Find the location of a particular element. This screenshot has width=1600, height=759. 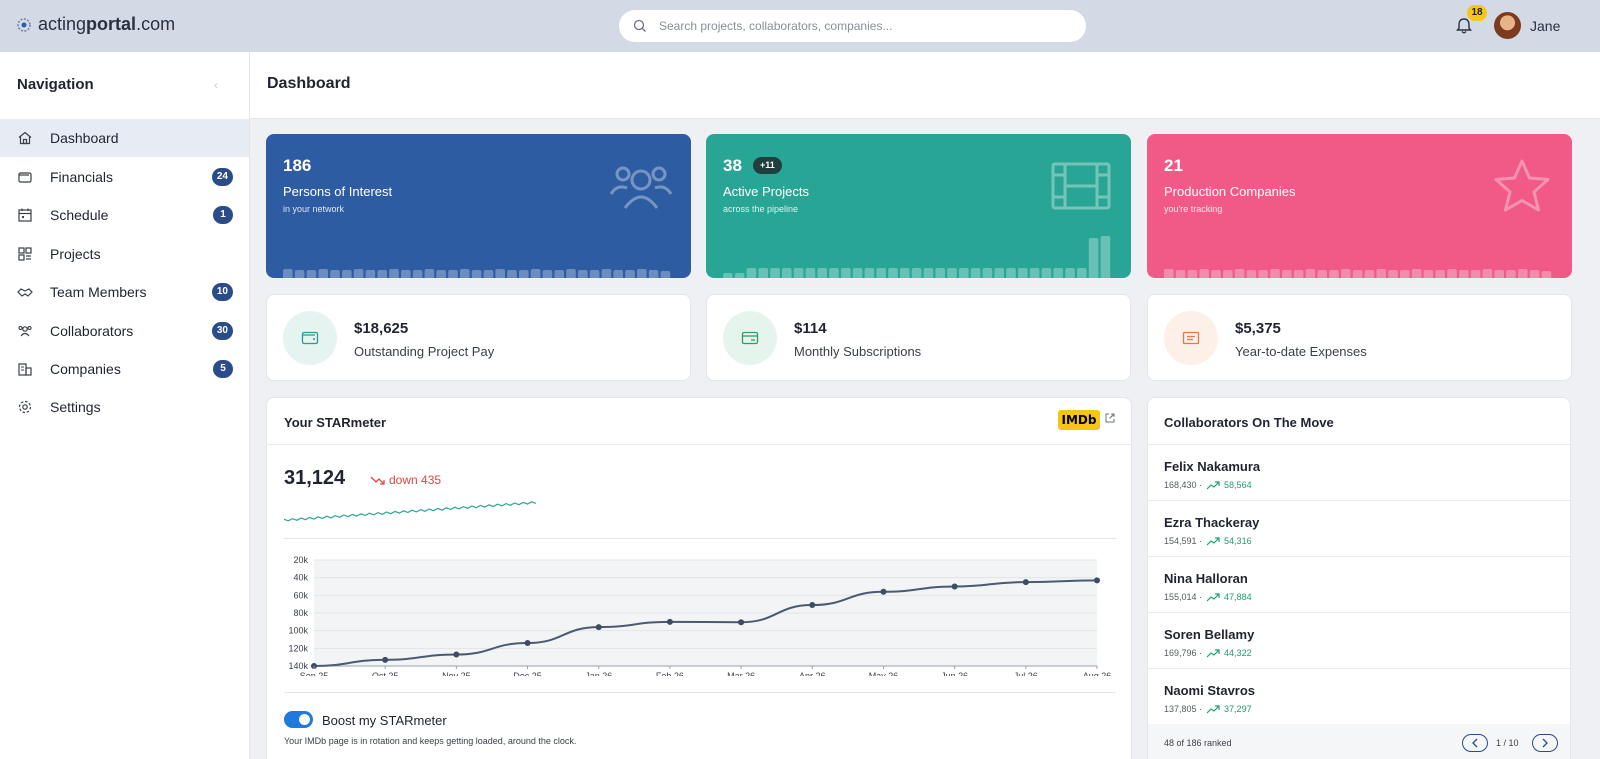

avatar is located at coordinates (1507, 25).